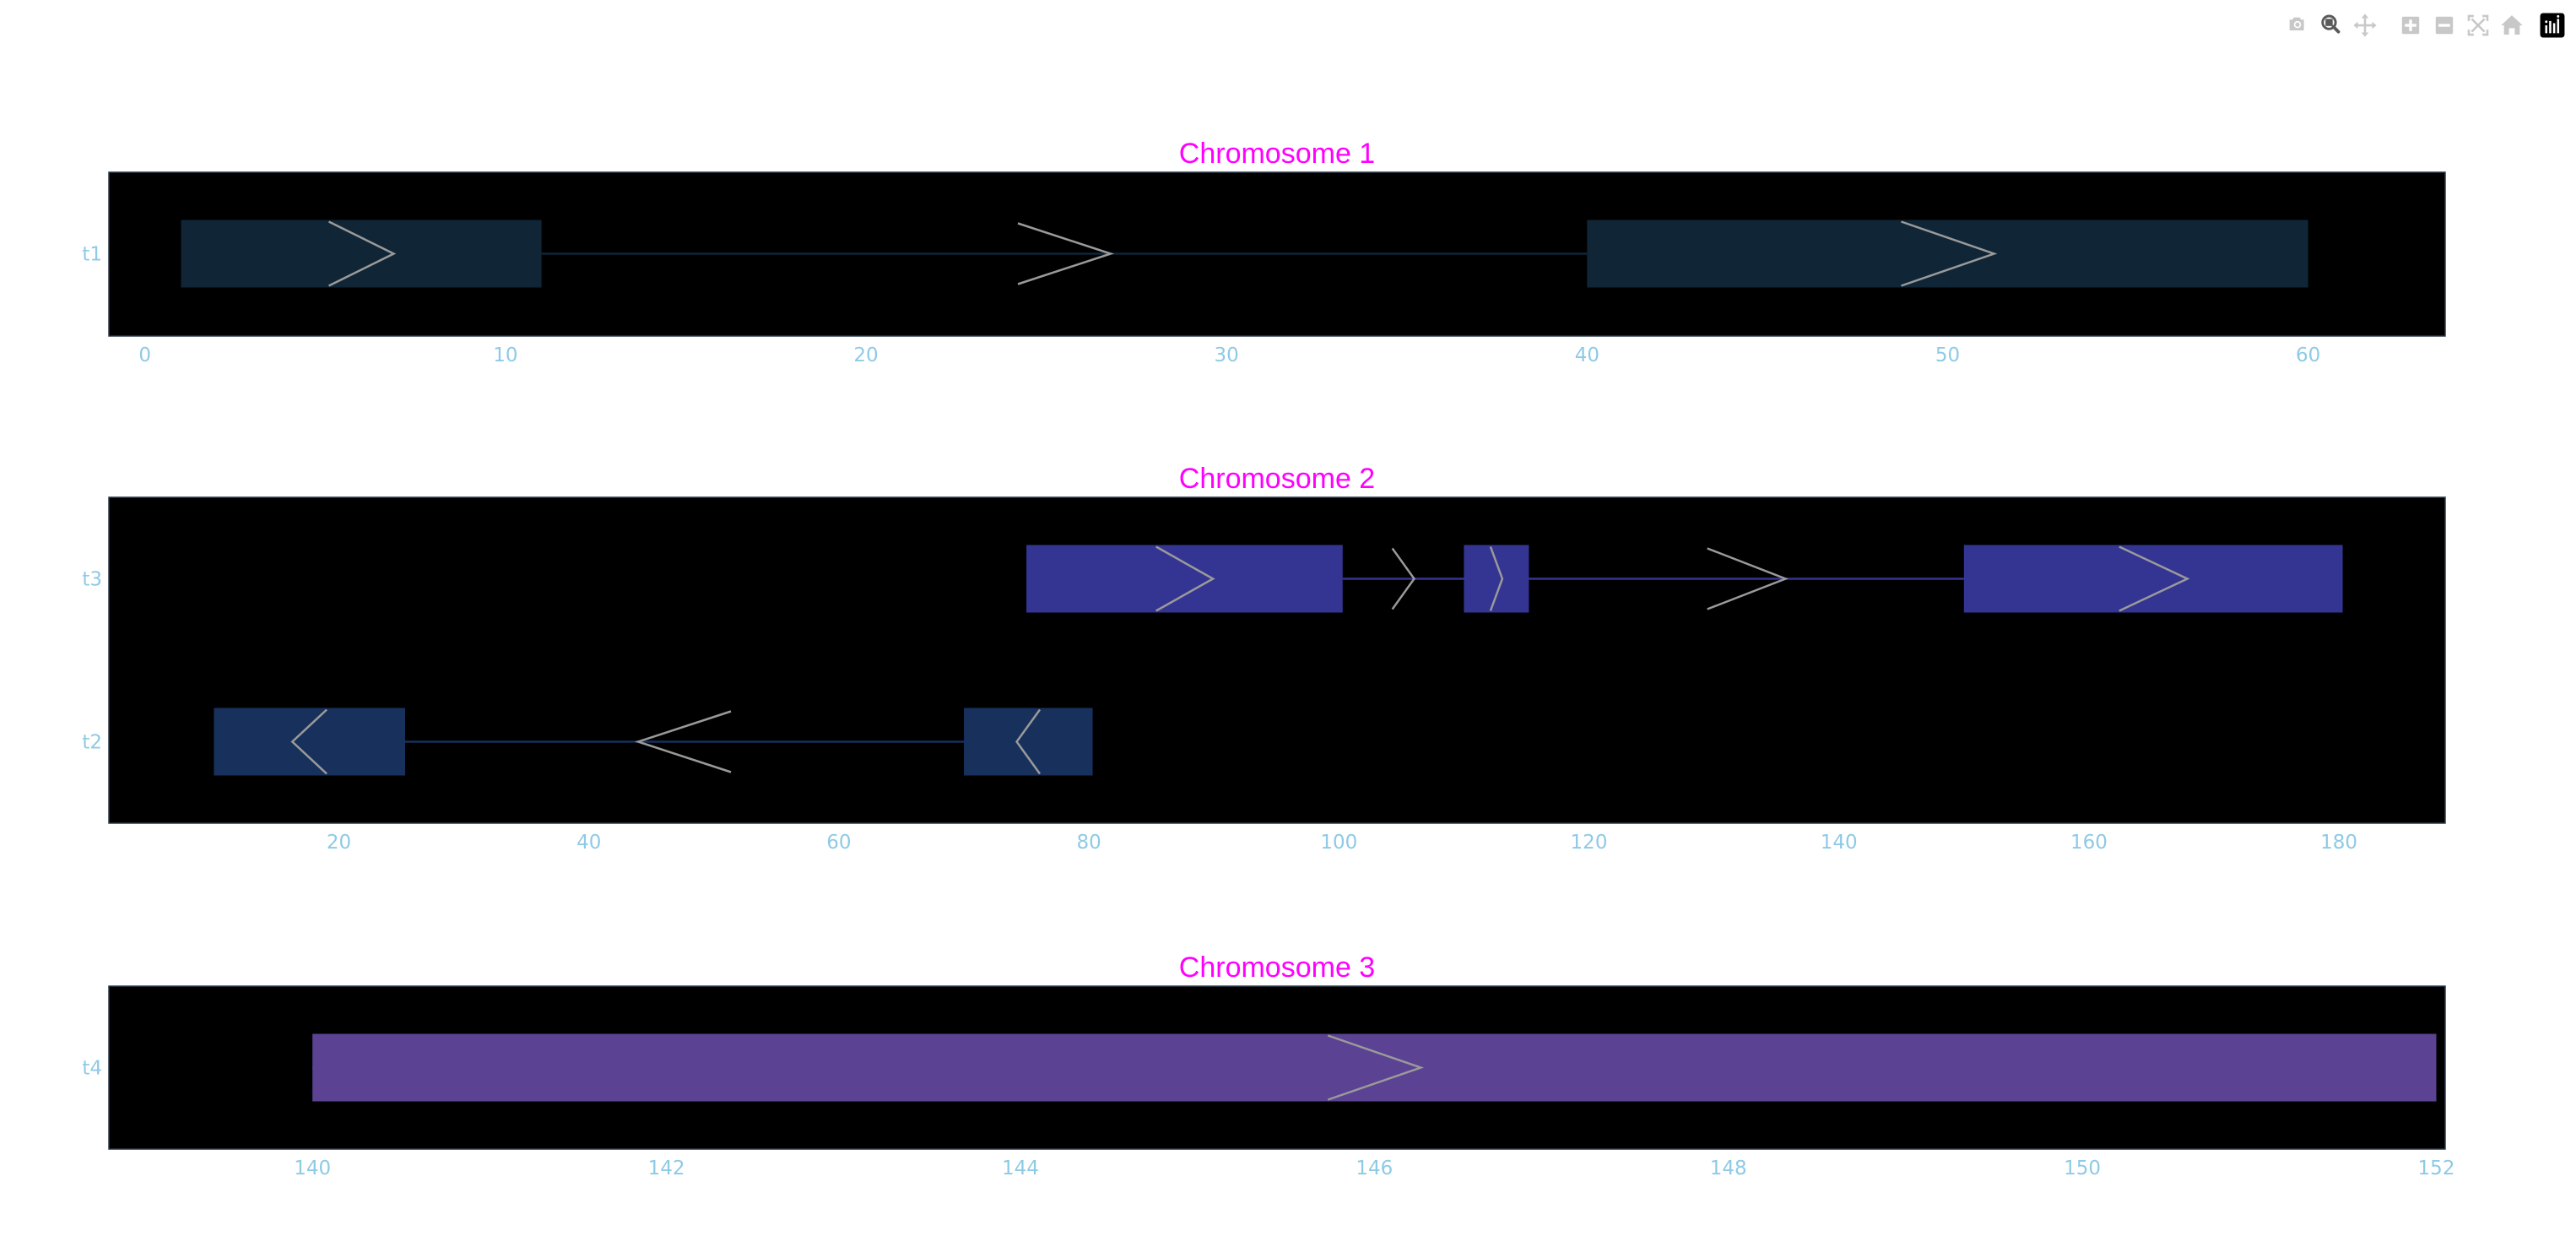 The image size is (2576, 1258). I want to click on y-tick-label: t4, so click(92, 1069).